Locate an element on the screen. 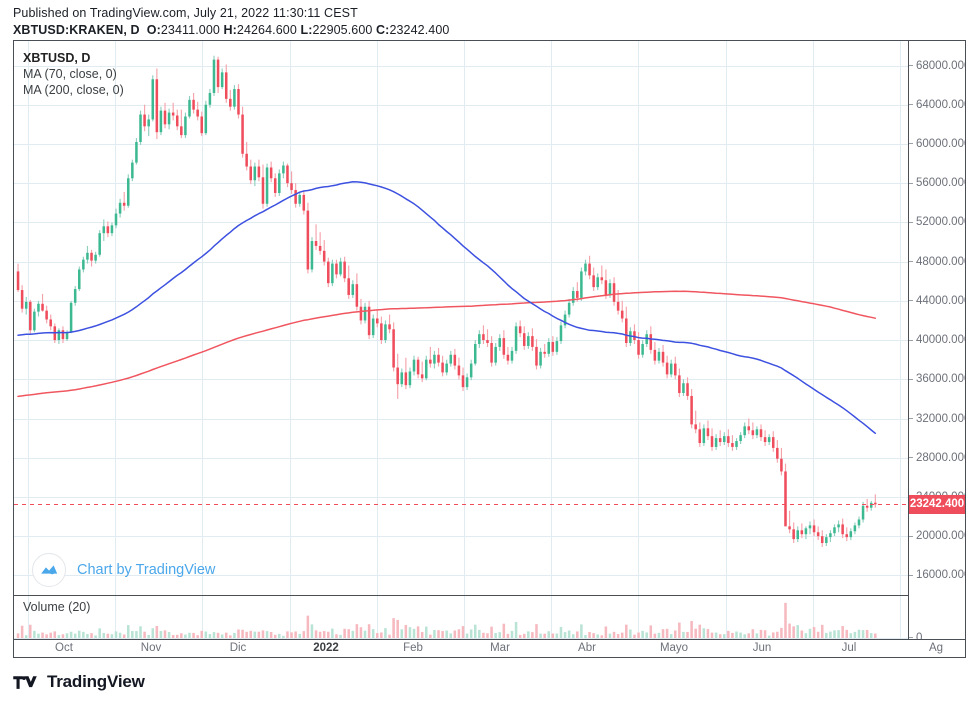 This screenshot has width=978, height=702. tradingview-watermark: Chart by TradingView is located at coordinates (123, 570).